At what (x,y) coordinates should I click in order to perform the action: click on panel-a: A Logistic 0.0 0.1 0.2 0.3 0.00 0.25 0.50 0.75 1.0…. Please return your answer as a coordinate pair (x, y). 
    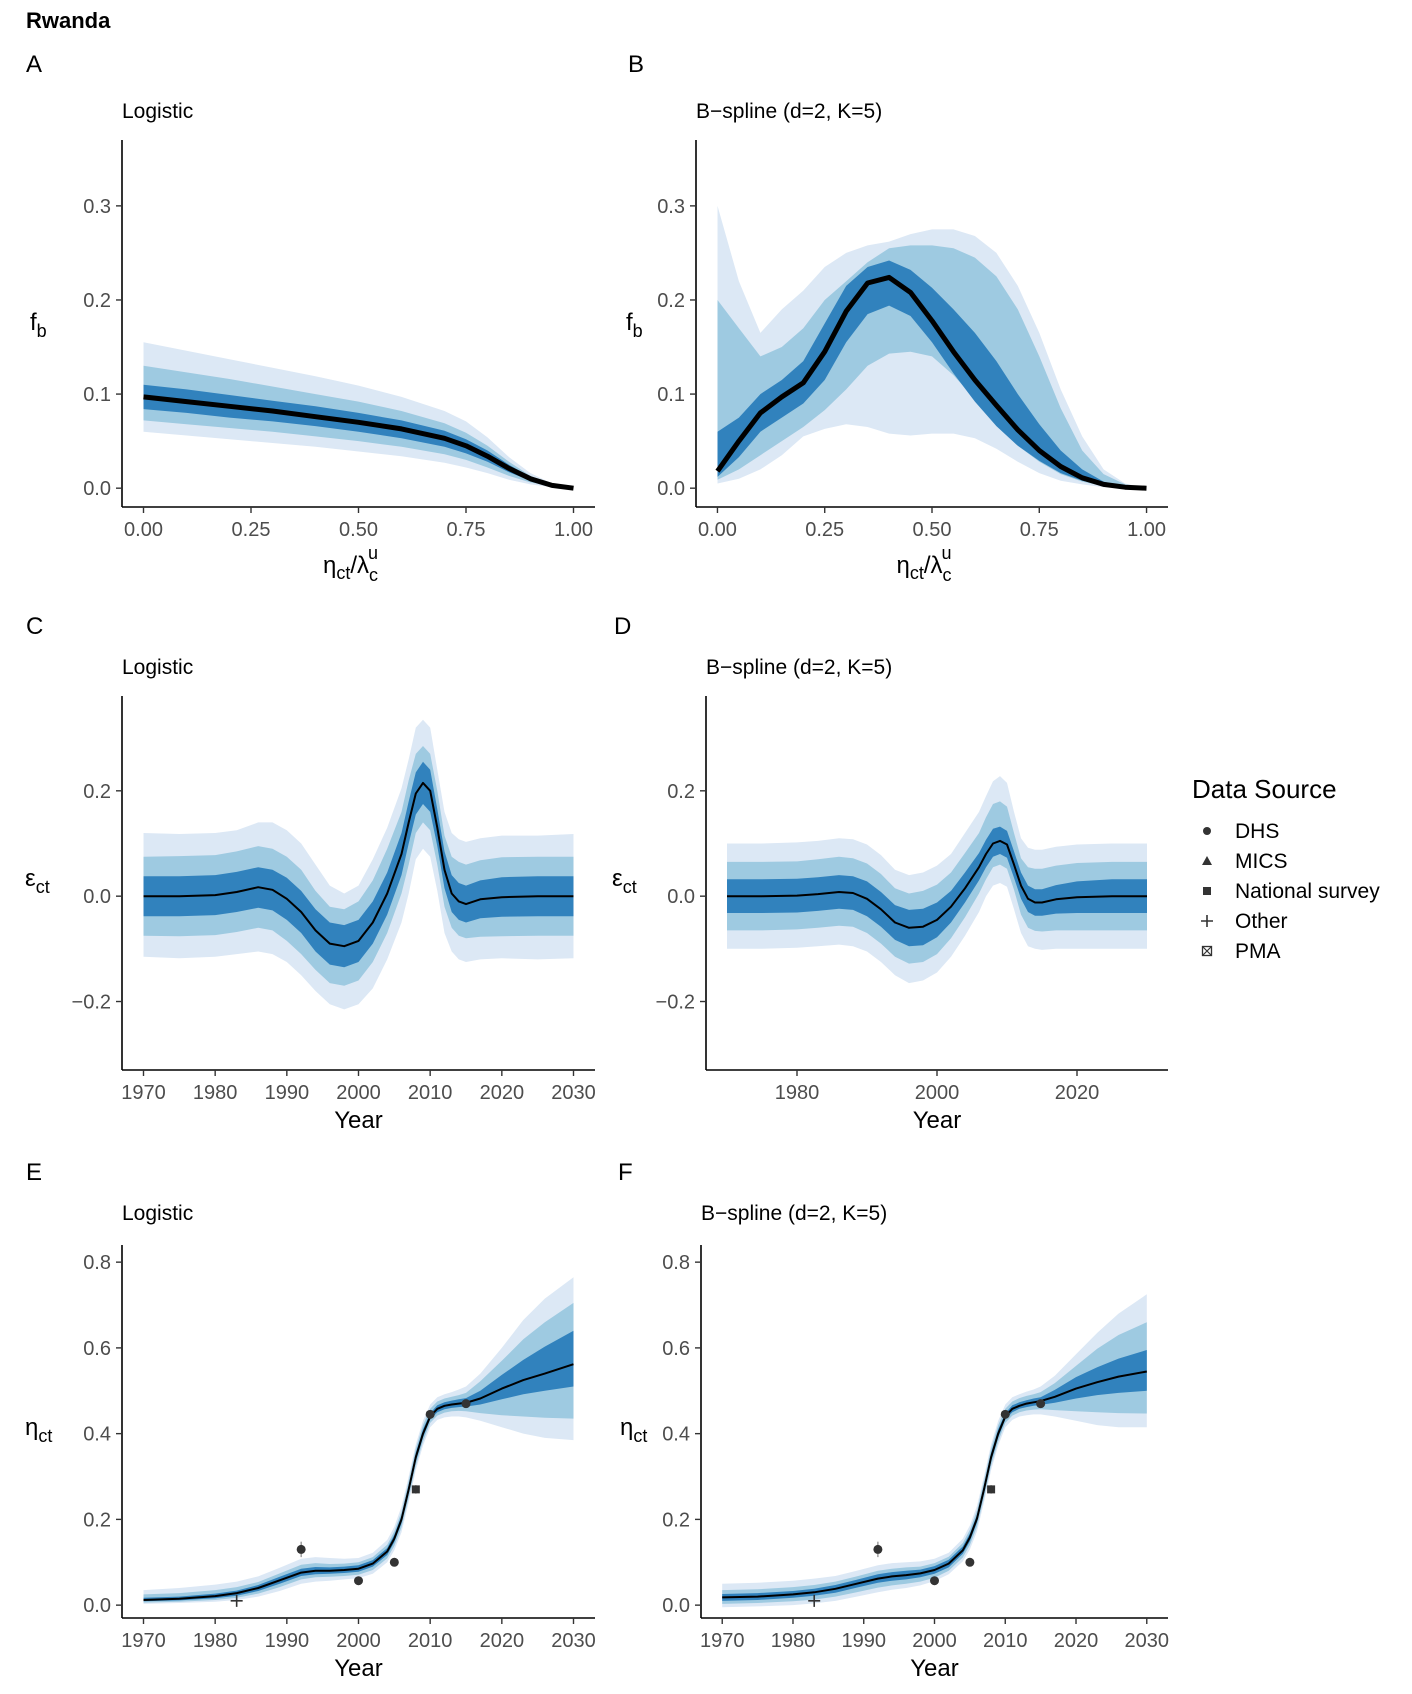
    Looking at the image, I should click on (310, 318).